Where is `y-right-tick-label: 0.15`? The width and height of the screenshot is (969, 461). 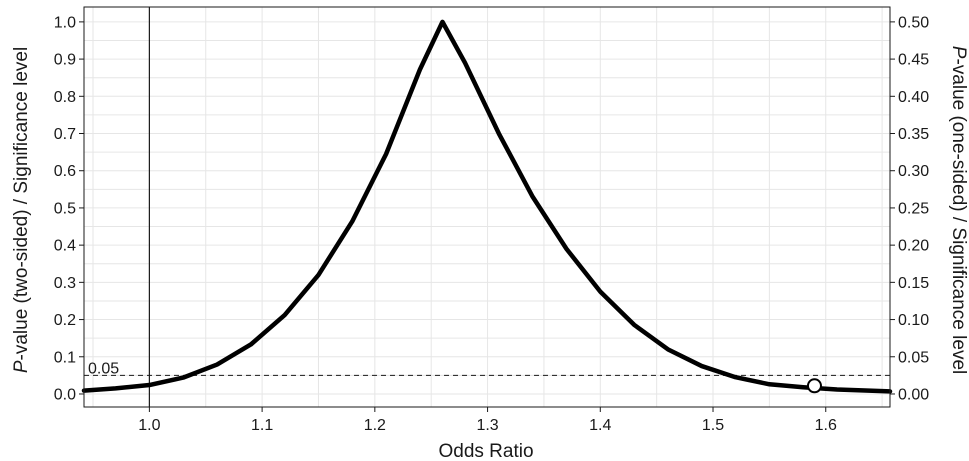
y-right-tick-label: 0.15 is located at coordinates (913, 283).